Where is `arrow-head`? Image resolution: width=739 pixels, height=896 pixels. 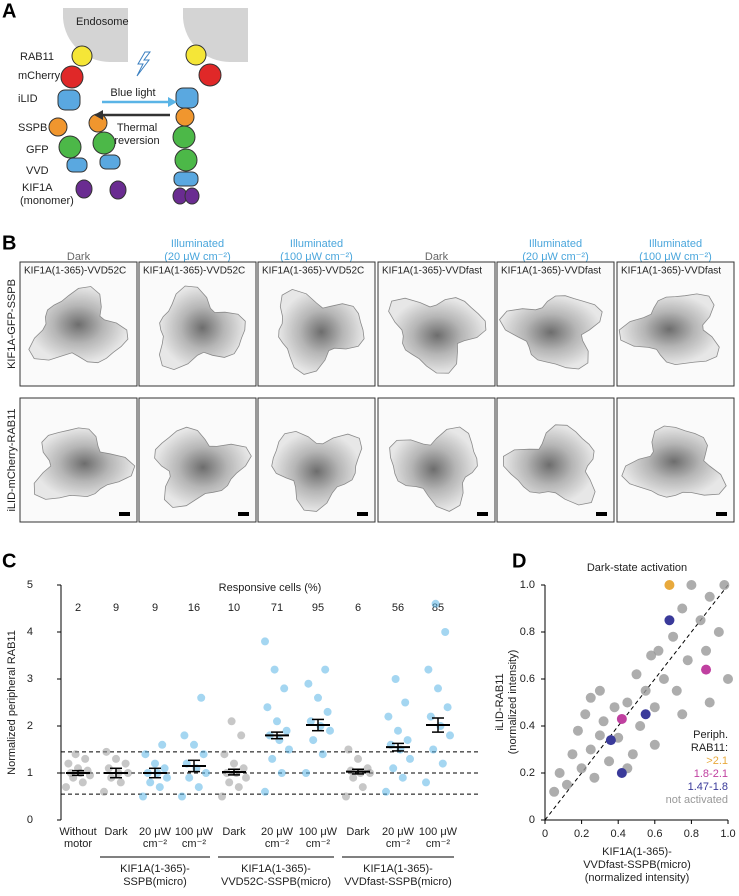
arrow-head is located at coordinates (98, 115).